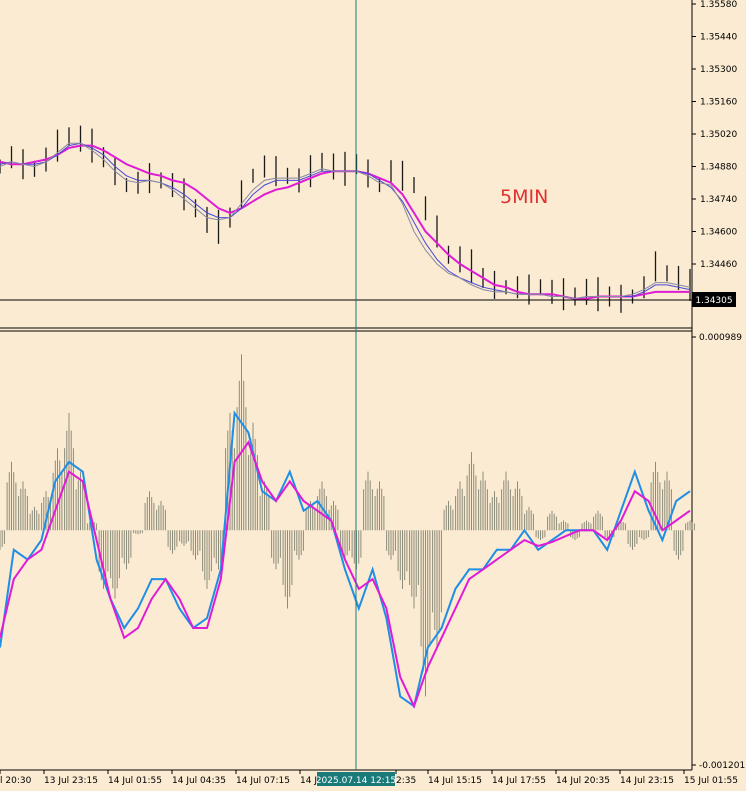 The image size is (746, 791). I want to click on time-tick-label: 15 Jul 01:55, so click(711, 781).